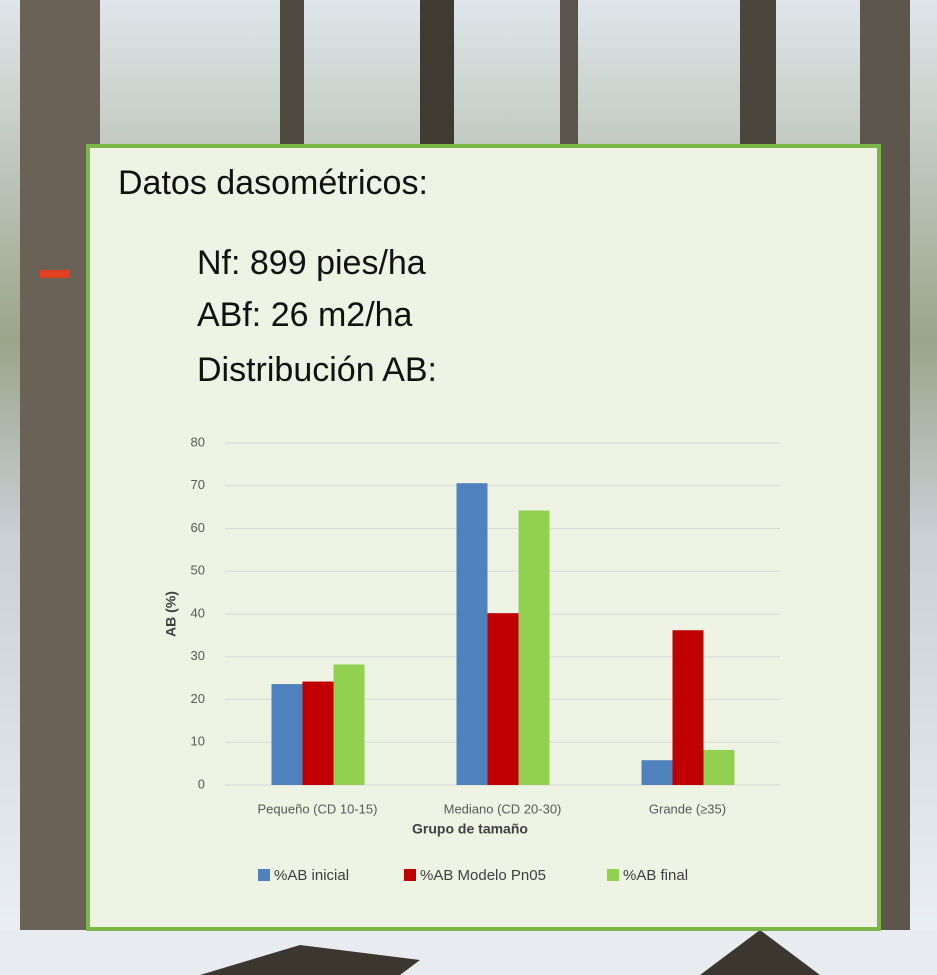 This screenshot has height=975, width=937. I want to click on info-line: Distribución AB:, so click(317, 370).